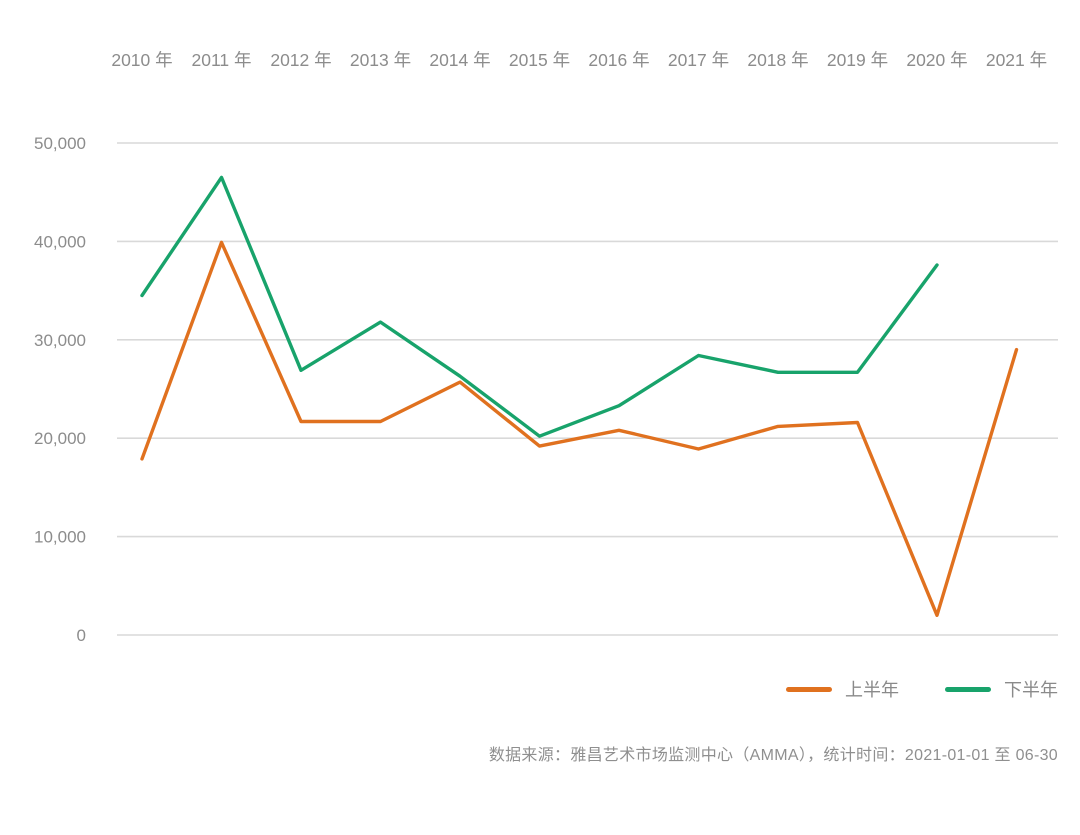 Image resolution: width=1080 pixels, height=835 pixels. Describe the element at coordinates (60, 340) in the screenshot. I see `y-axis-tick-label: 30,000` at that location.